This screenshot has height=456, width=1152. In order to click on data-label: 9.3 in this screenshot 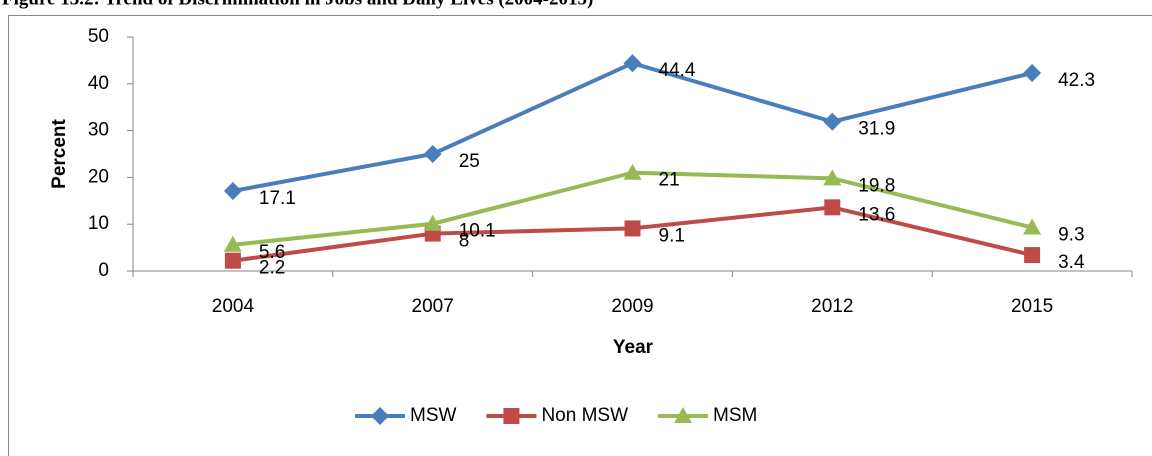, I will do `click(1071, 234)`.